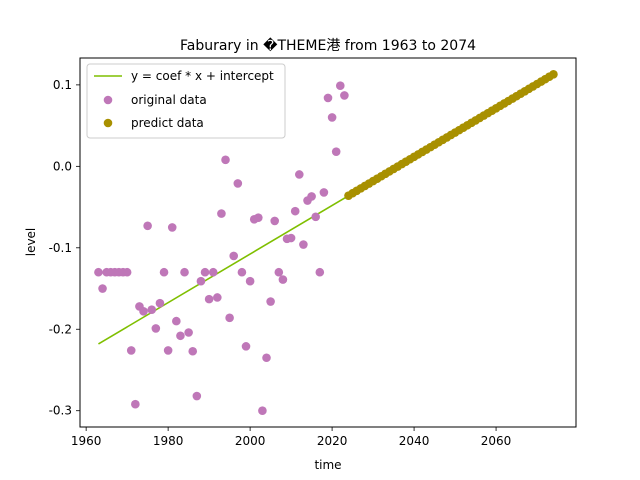 The width and height of the screenshot is (640, 480). I want to click on x-tick-label: 2000, so click(250, 441).